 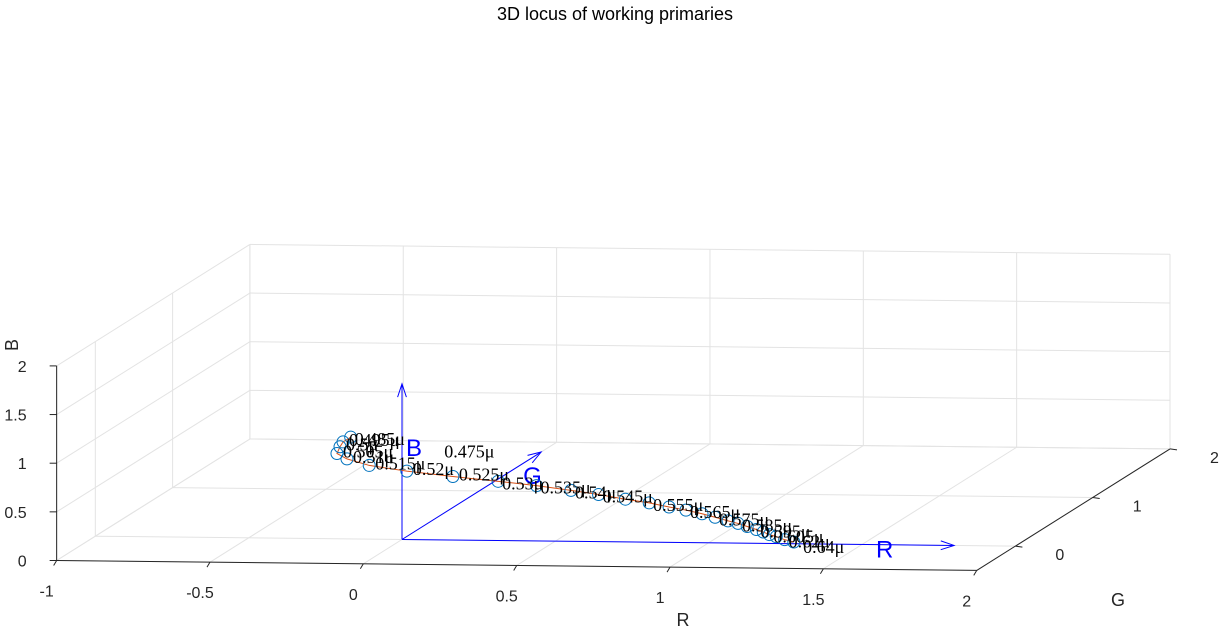 What do you see at coordinates (813, 600) in the screenshot?
I see `x-tick-label: 1.5` at bounding box center [813, 600].